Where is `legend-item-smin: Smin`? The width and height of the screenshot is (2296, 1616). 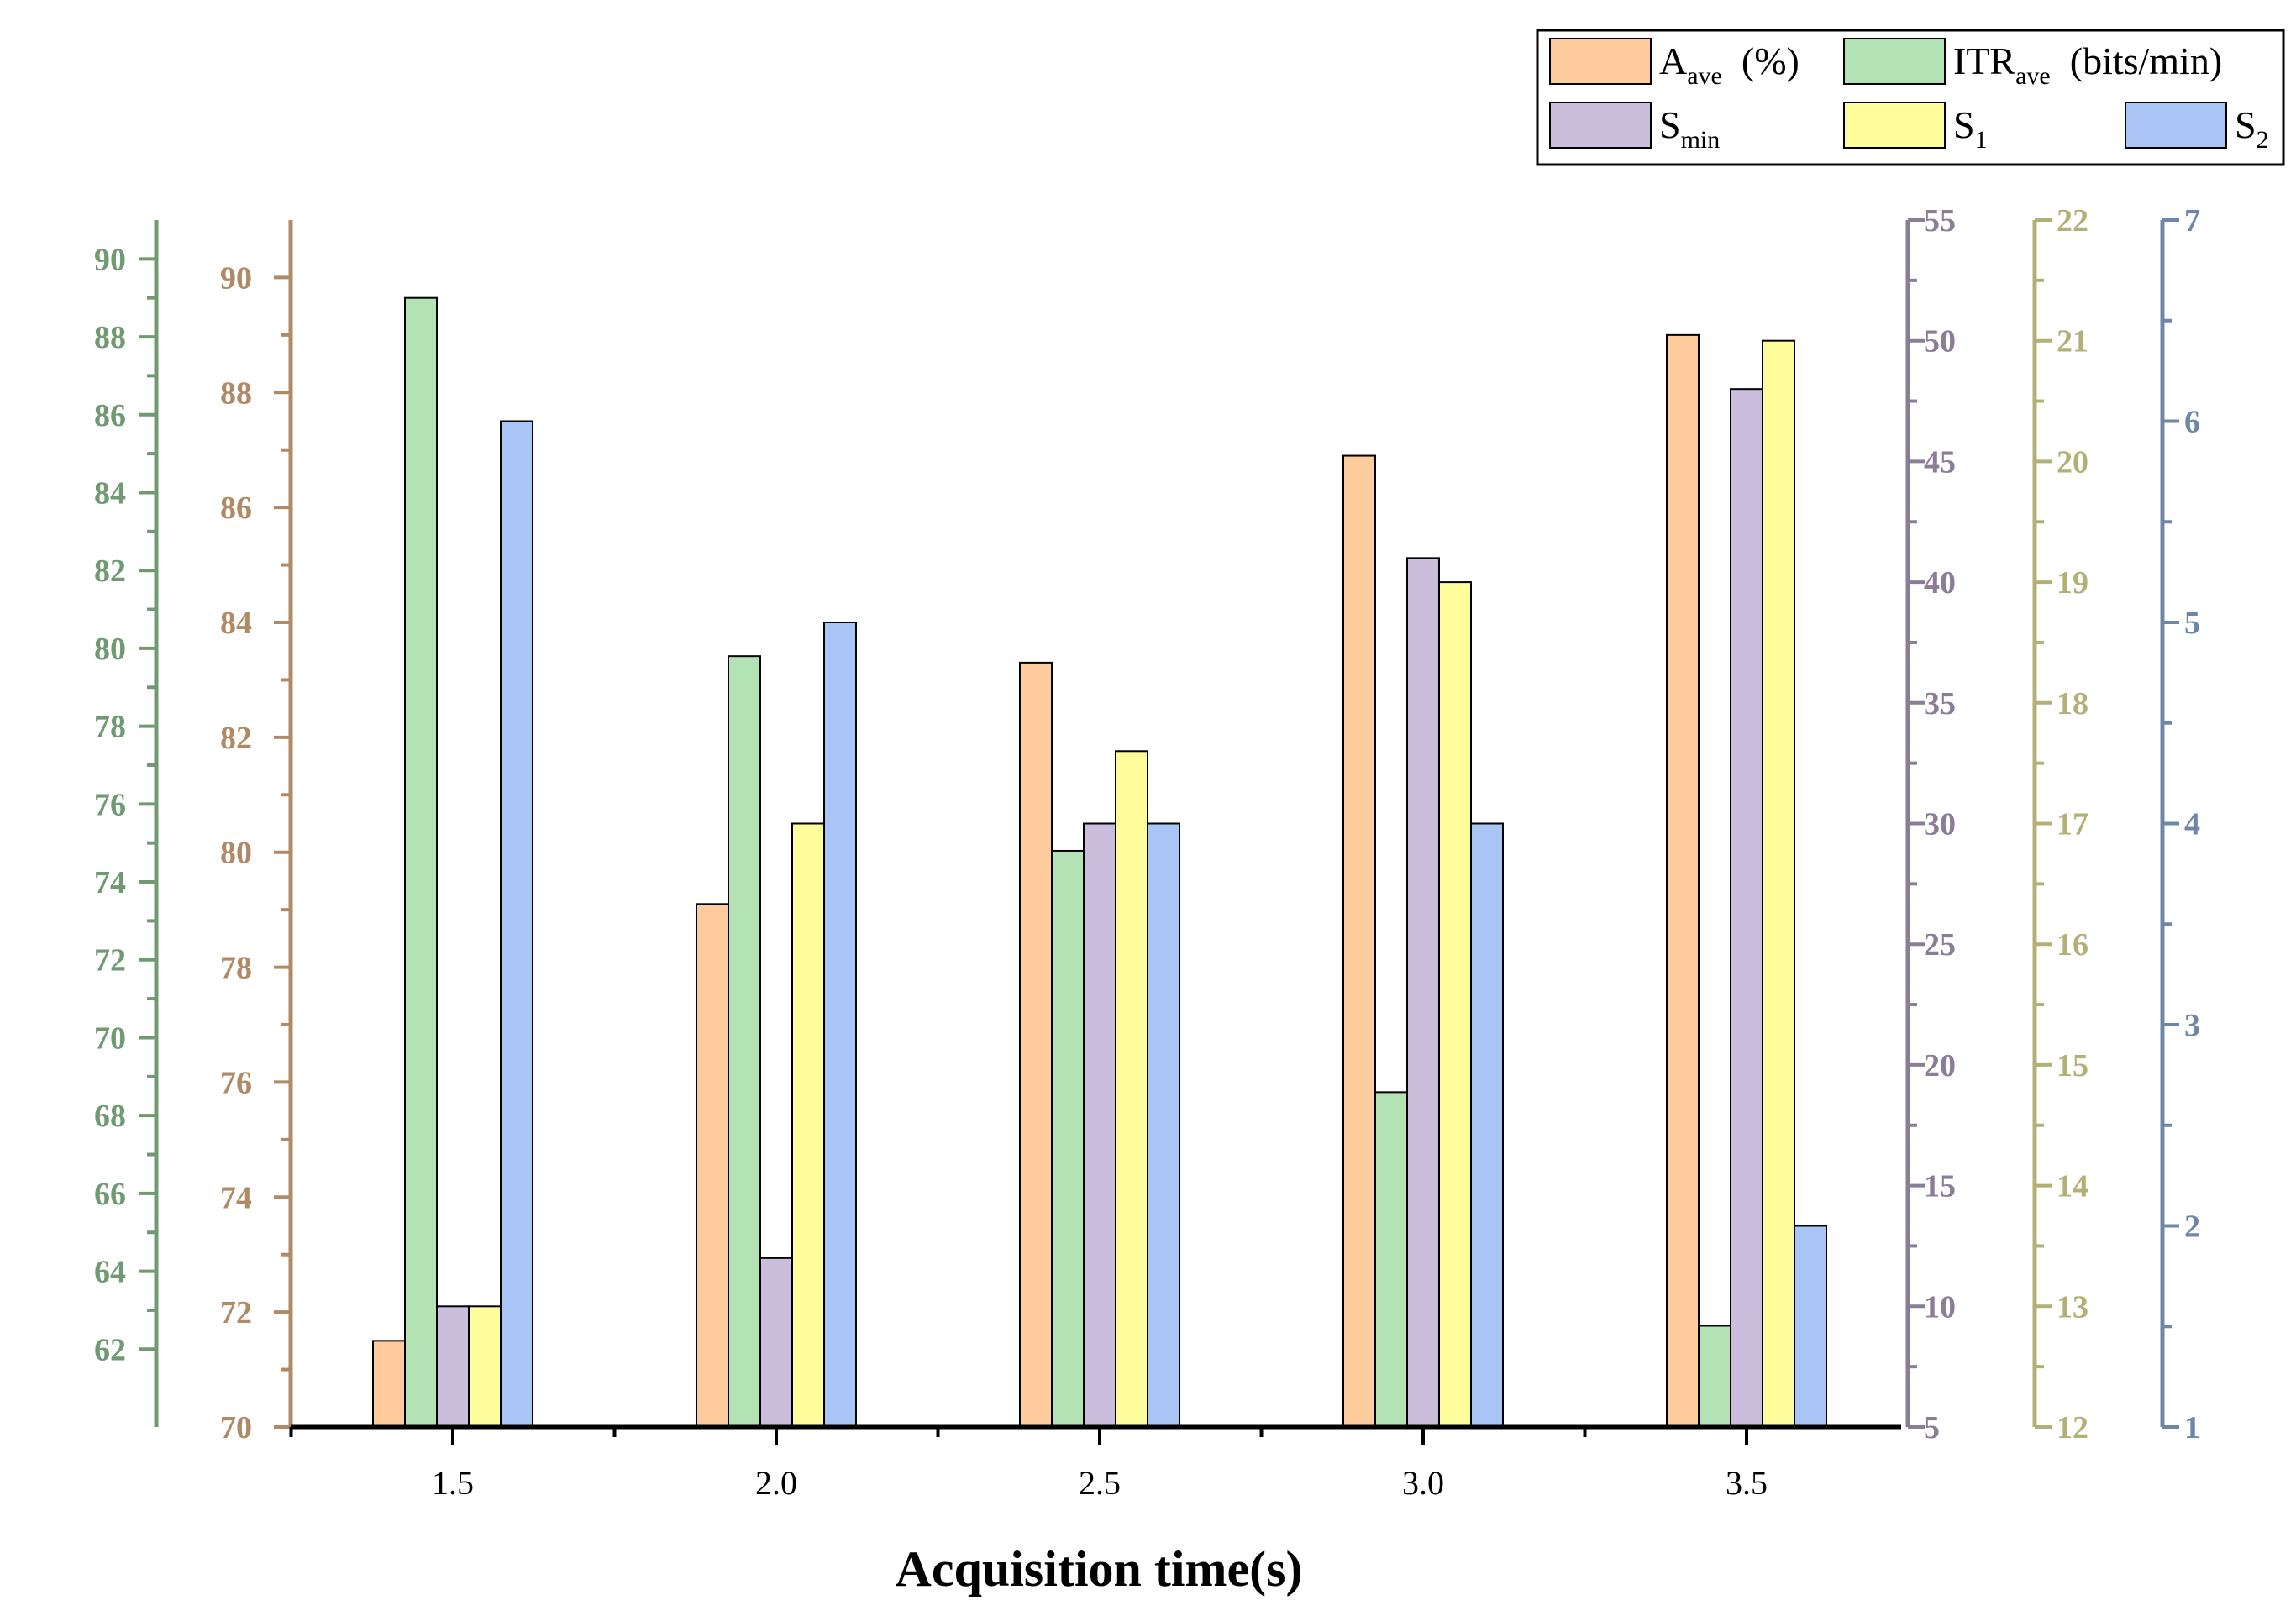
legend-item-smin: Smin is located at coordinates (1634, 128).